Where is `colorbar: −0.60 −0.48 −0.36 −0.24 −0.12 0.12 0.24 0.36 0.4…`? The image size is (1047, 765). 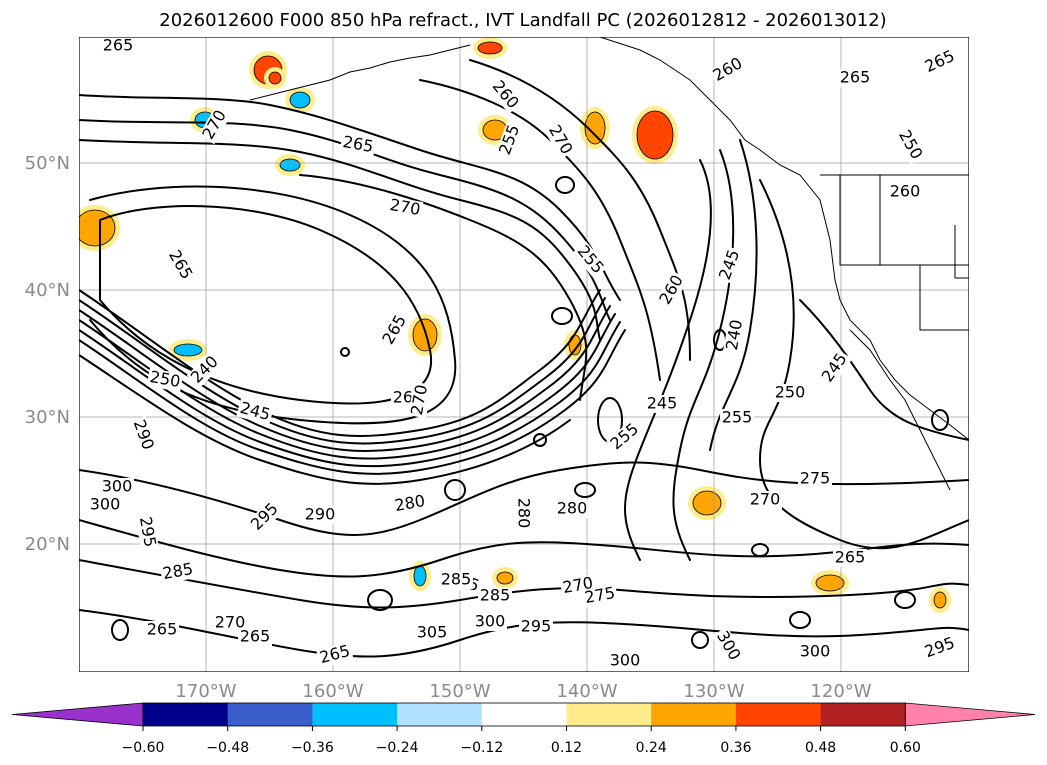 colorbar: −0.60 −0.48 −0.36 −0.24 −0.12 0.12 0.24 0.36 0.4… is located at coordinates (523, 729).